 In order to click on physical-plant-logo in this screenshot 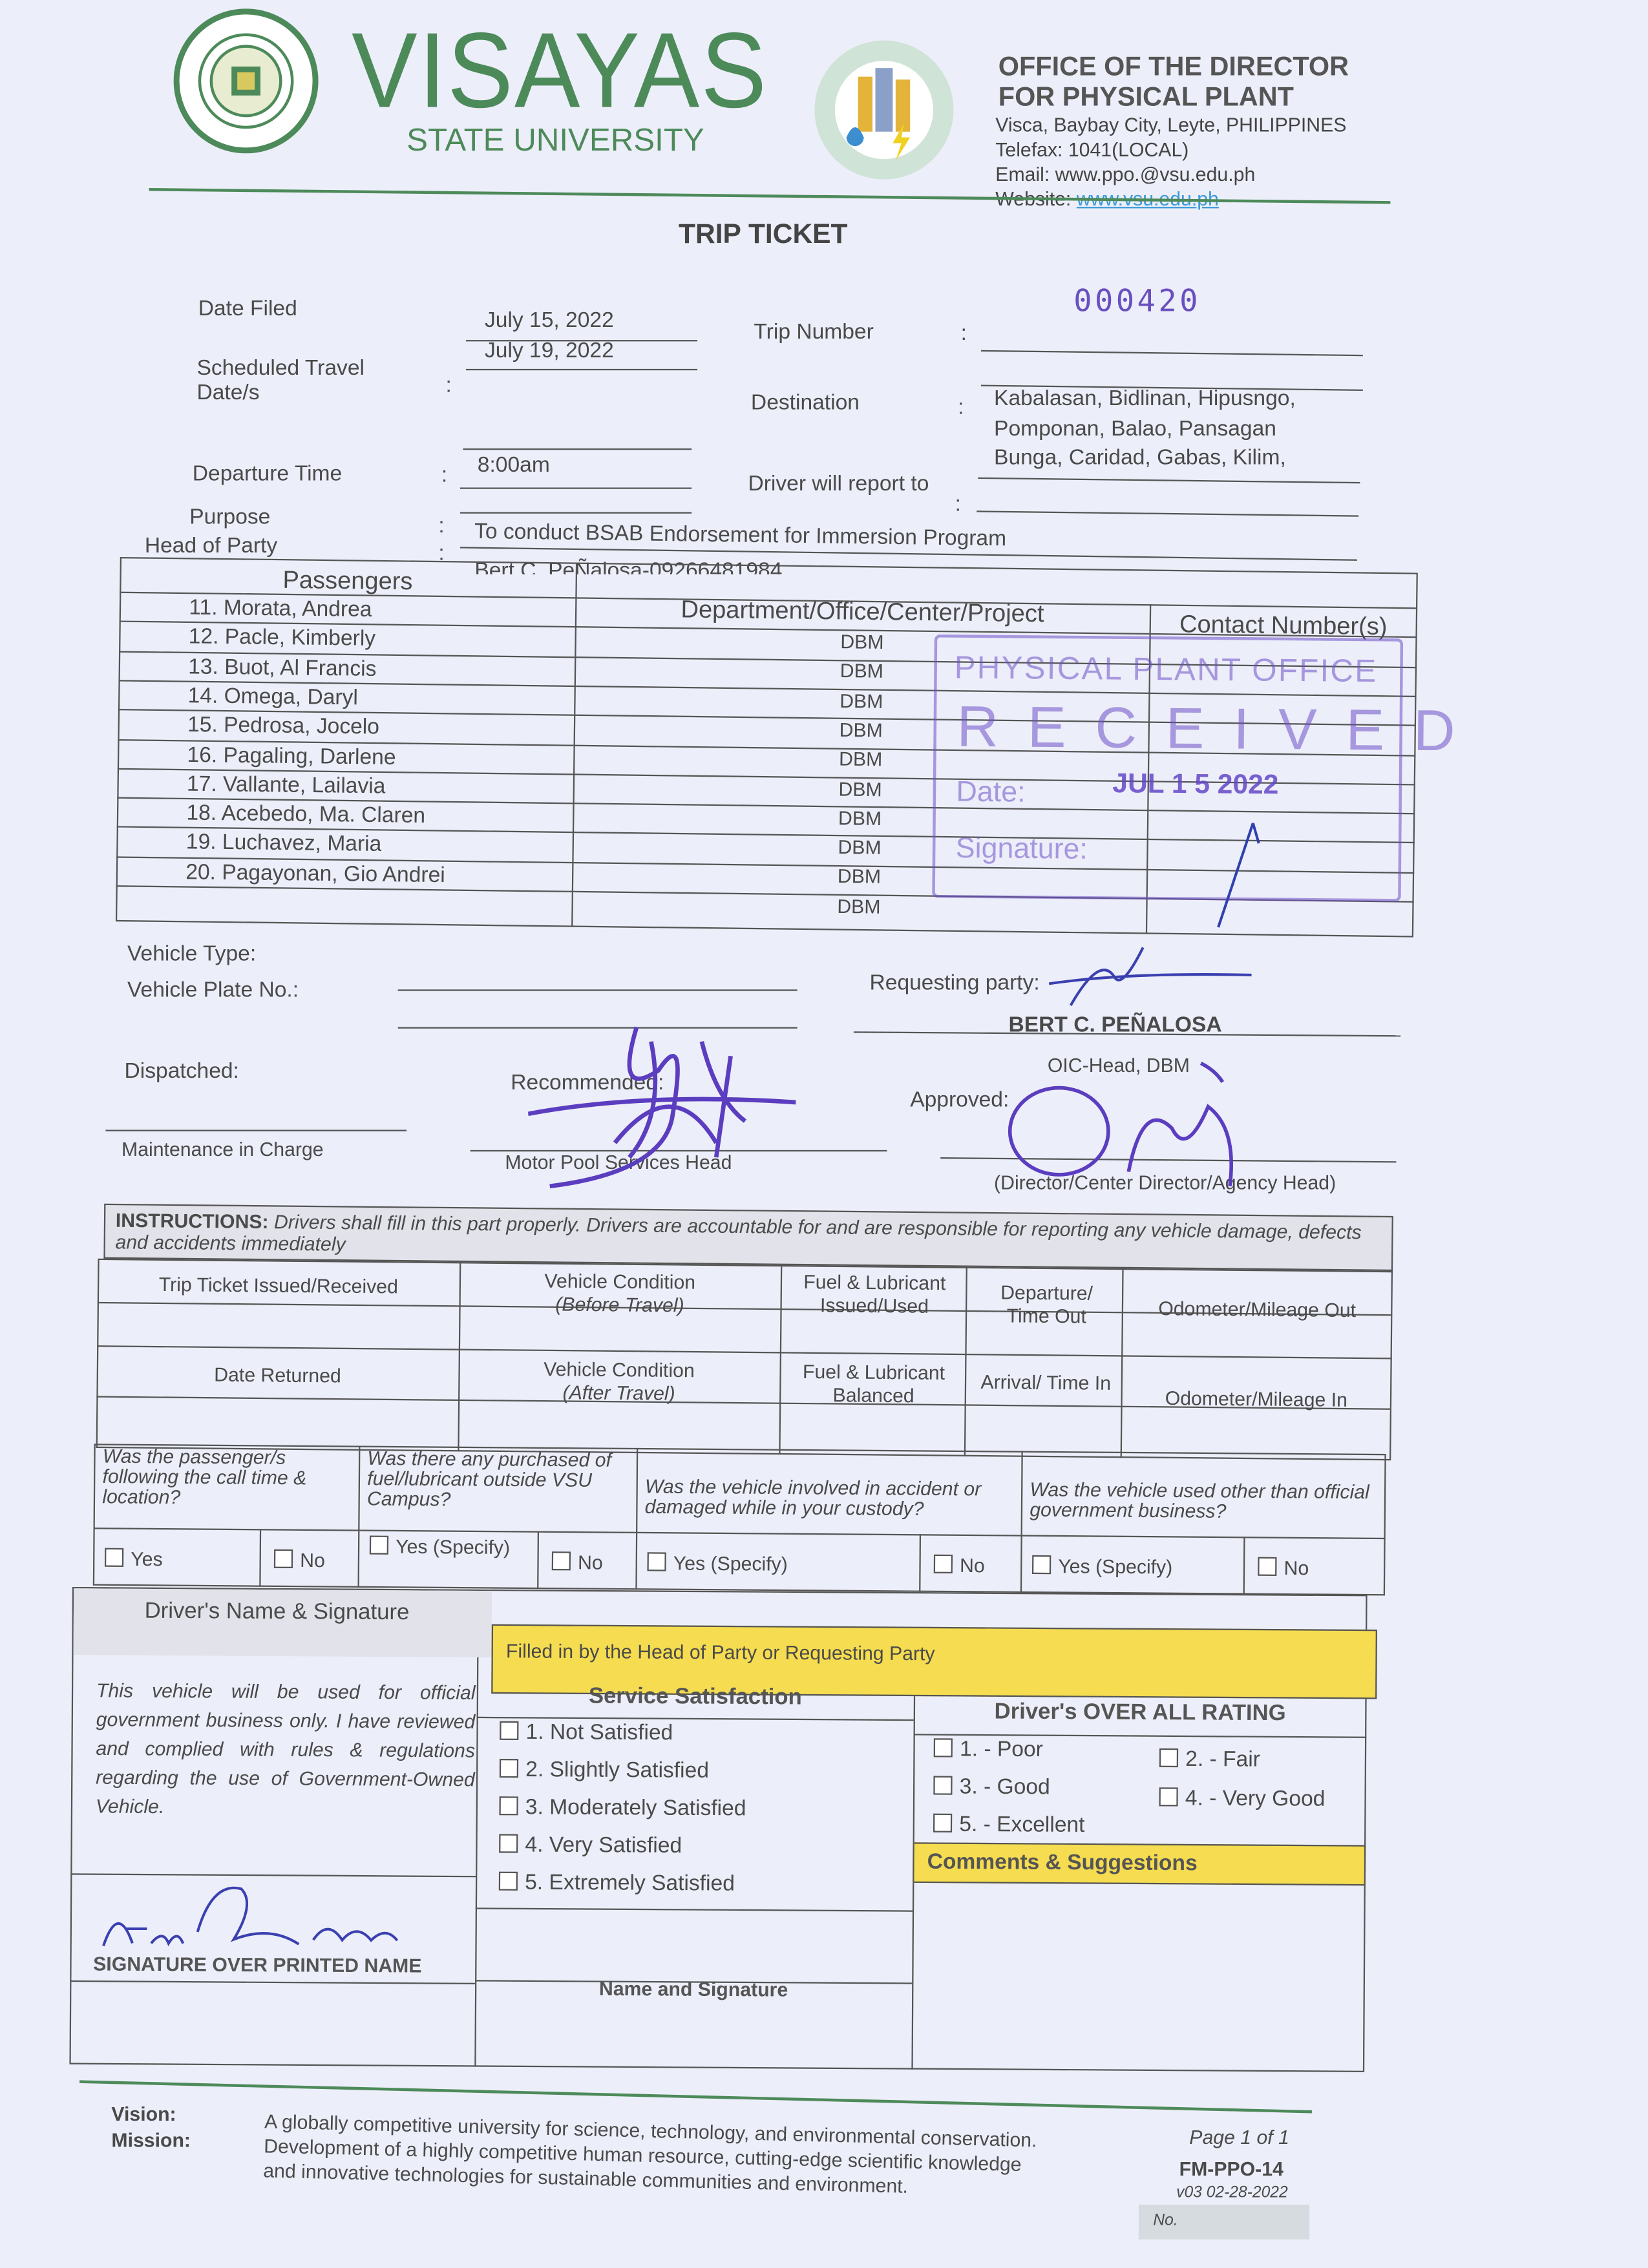, I will do `click(884, 110)`.